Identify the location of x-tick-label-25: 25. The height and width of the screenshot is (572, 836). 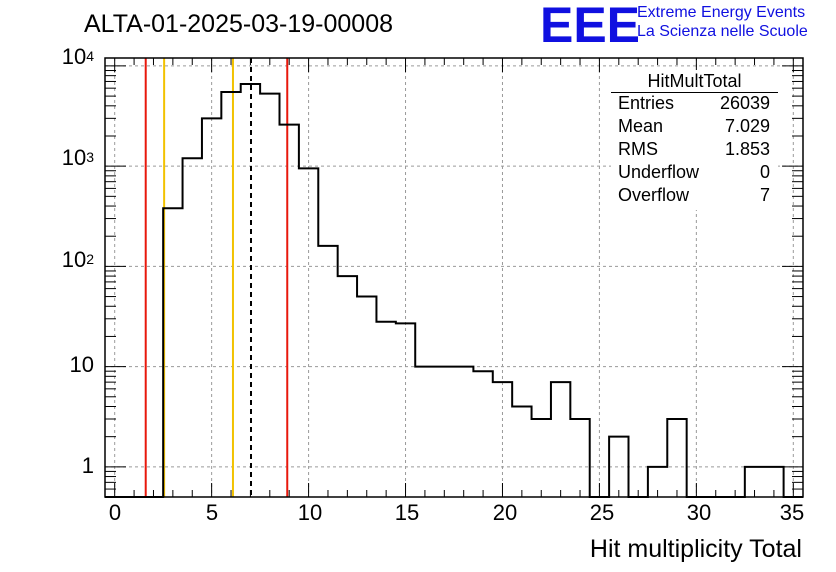
(602, 512).